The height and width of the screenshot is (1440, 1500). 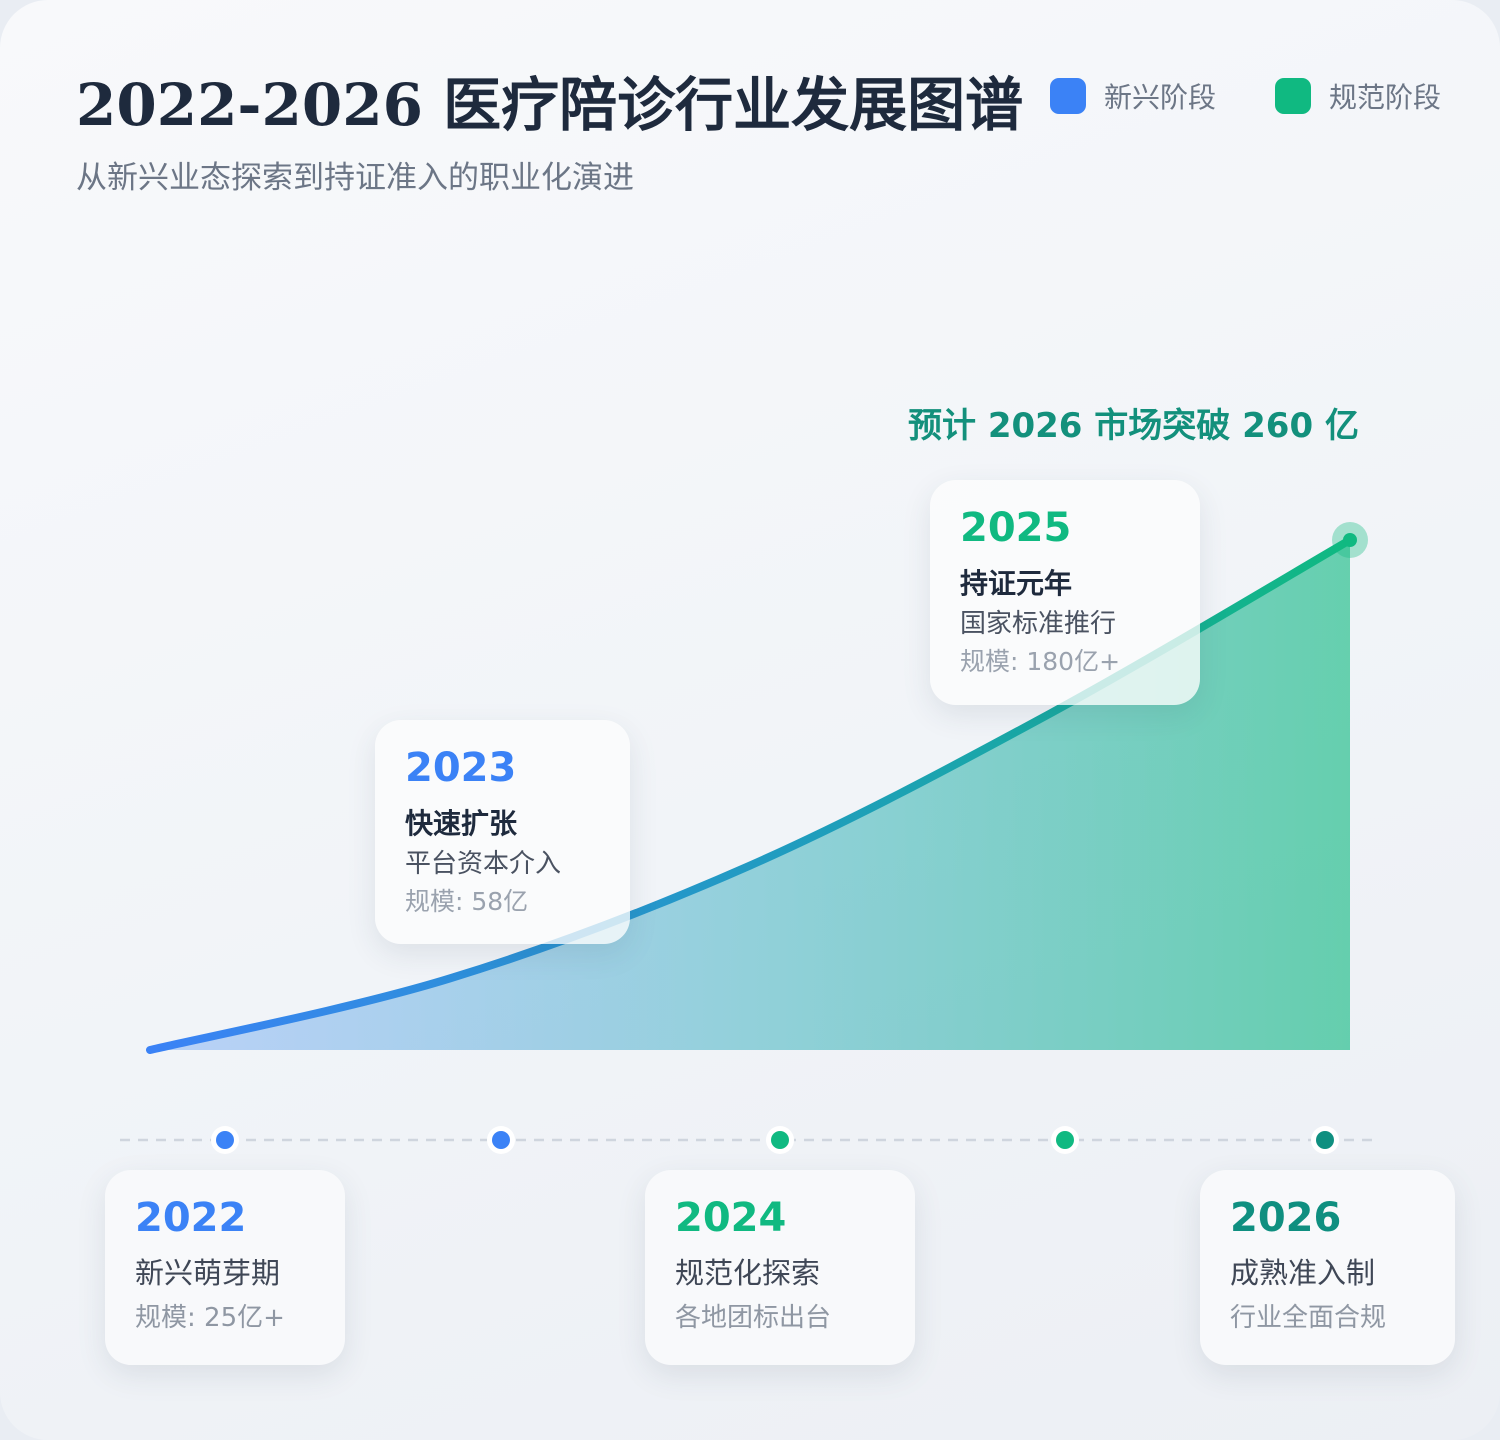 I want to click on timeline-year: 2022, so click(x=191, y=1218).